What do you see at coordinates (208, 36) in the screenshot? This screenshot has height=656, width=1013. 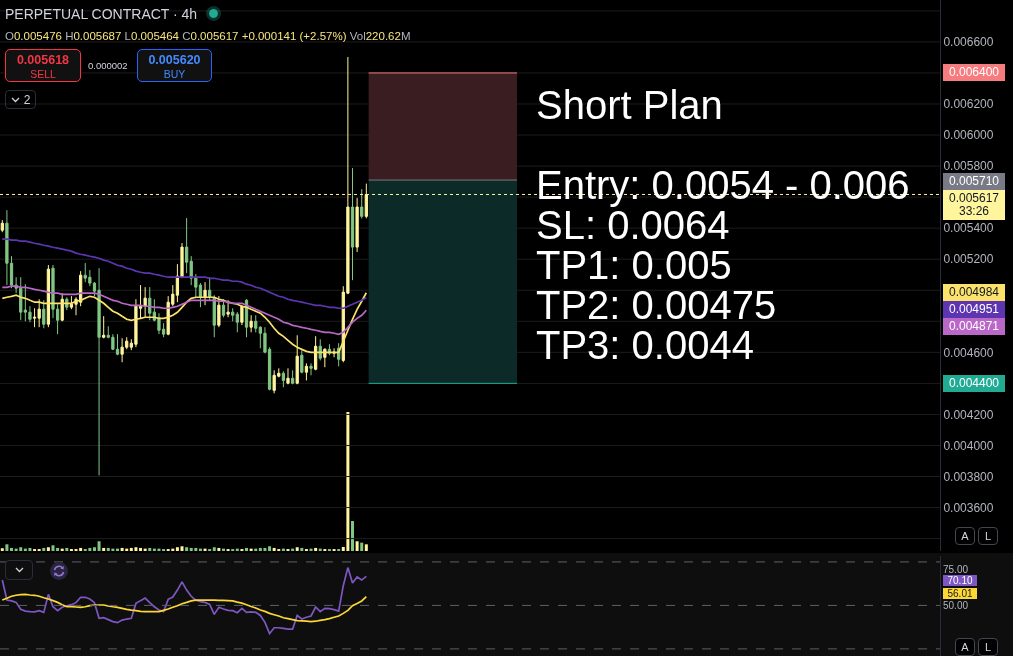 I see `text: O0.005476 H0.005687 L0.005464 C0.005617 +0.000141 (+2.57%) Vol220.62M` at bounding box center [208, 36].